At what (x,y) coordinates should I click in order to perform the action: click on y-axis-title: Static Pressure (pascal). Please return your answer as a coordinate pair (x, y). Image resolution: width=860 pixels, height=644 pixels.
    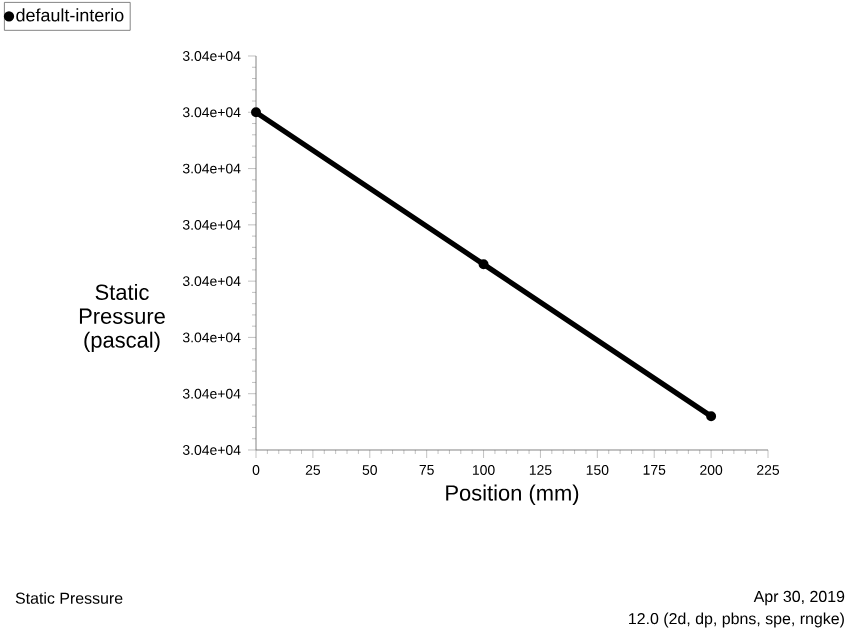
    Looking at the image, I should click on (122, 318).